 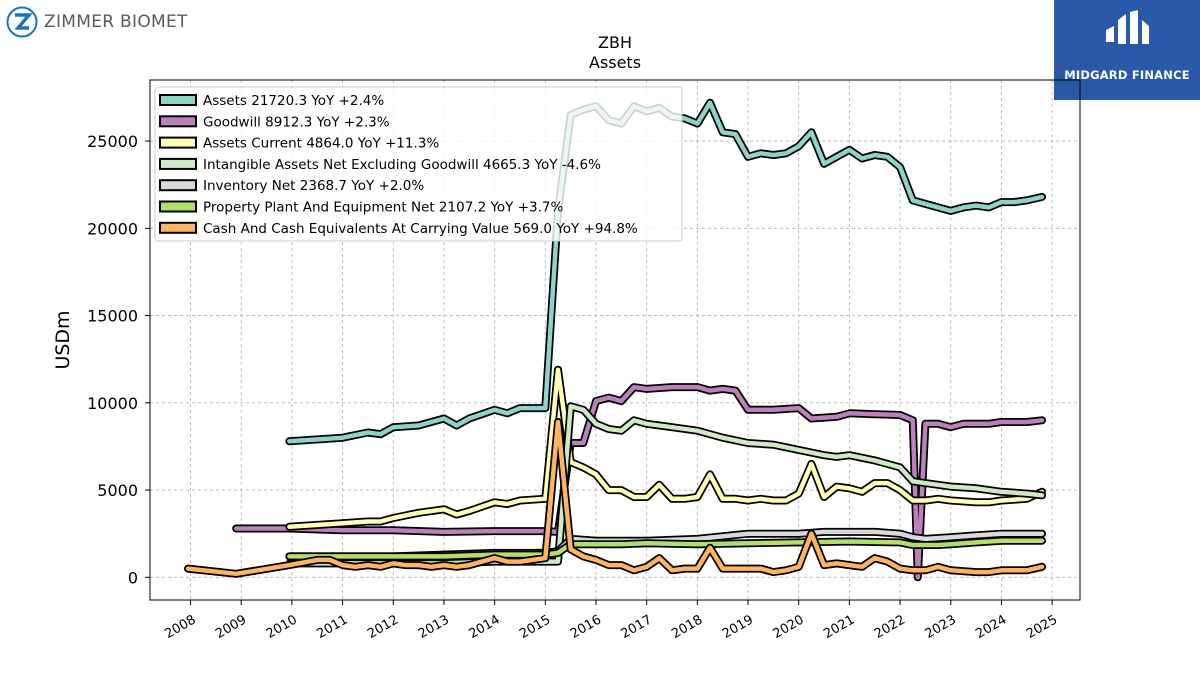 What do you see at coordinates (117, 490) in the screenshot?
I see `y-tick-label: 5000` at bounding box center [117, 490].